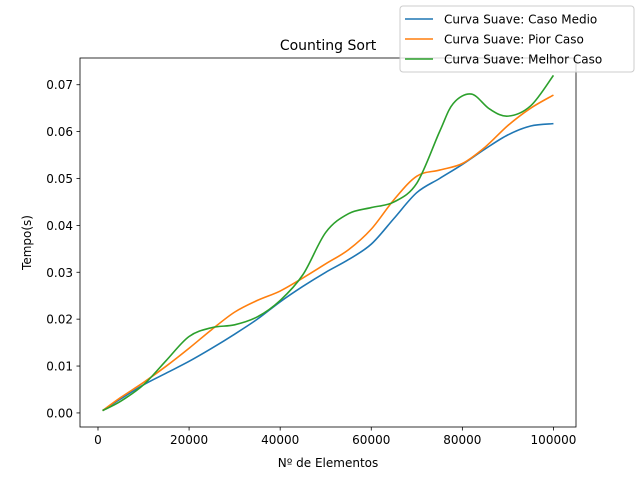 Image resolution: width=640 pixels, height=480 pixels. I want to click on x-tick-label: 40000, so click(280, 440).